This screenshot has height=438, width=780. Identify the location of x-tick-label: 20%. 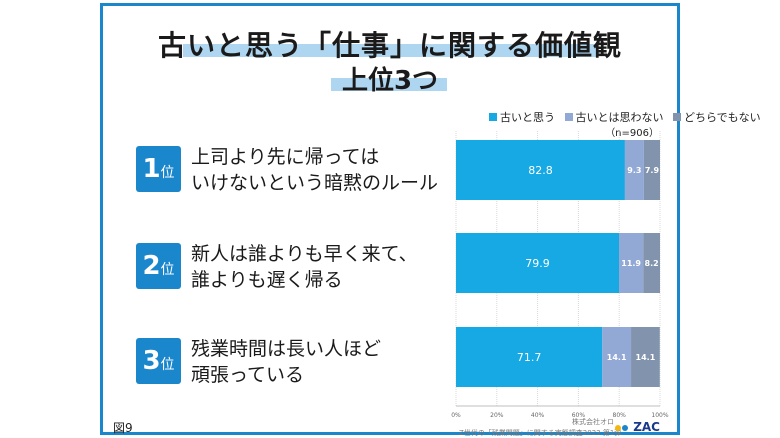
(497, 415).